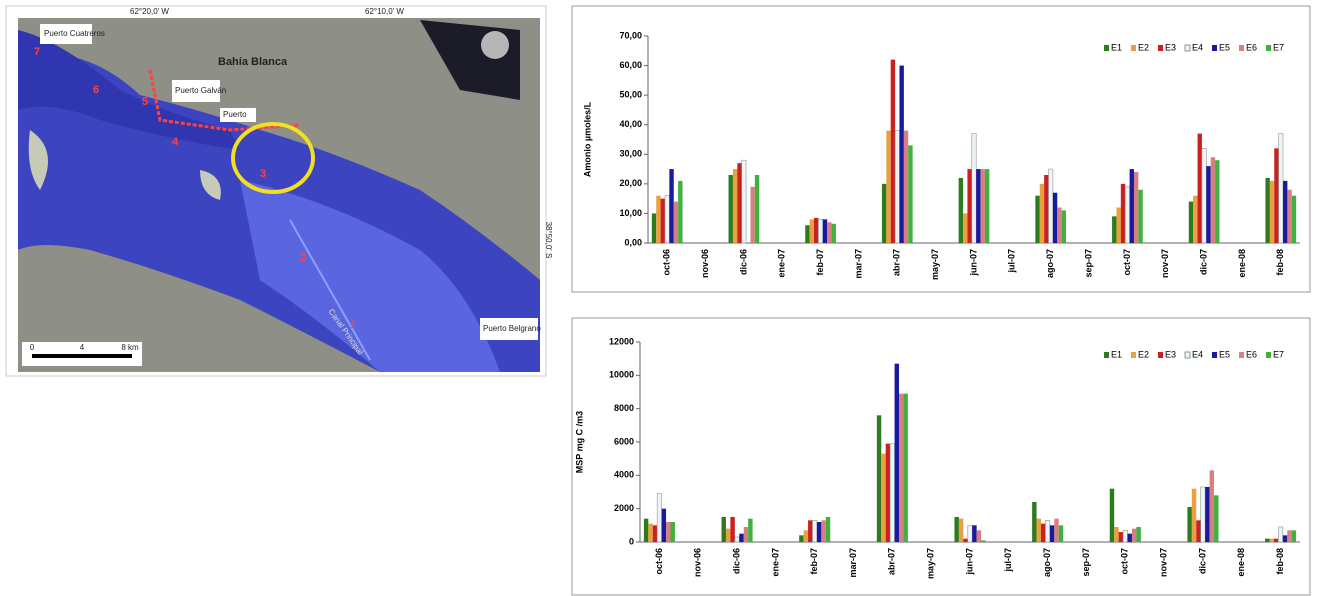  Describe the element at coordinates (931, 563) in the screenshot. I see `x-tick-label: may-07` at that location.